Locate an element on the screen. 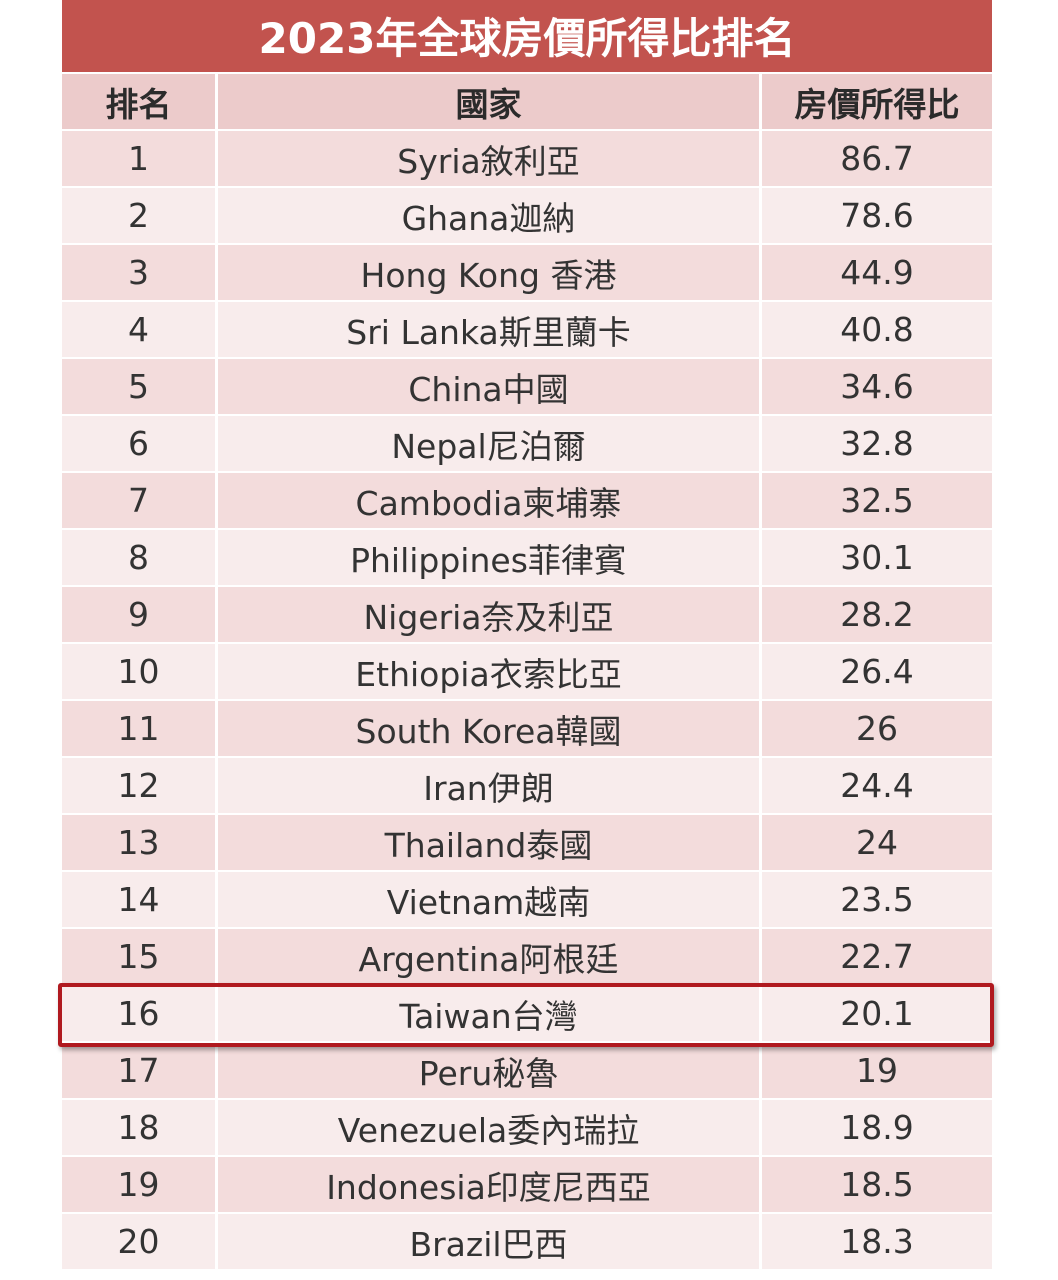 The height and width of the screenshot is (1280, 1058). ratio-cell: 23.5 is located at coordinates (877, 899).